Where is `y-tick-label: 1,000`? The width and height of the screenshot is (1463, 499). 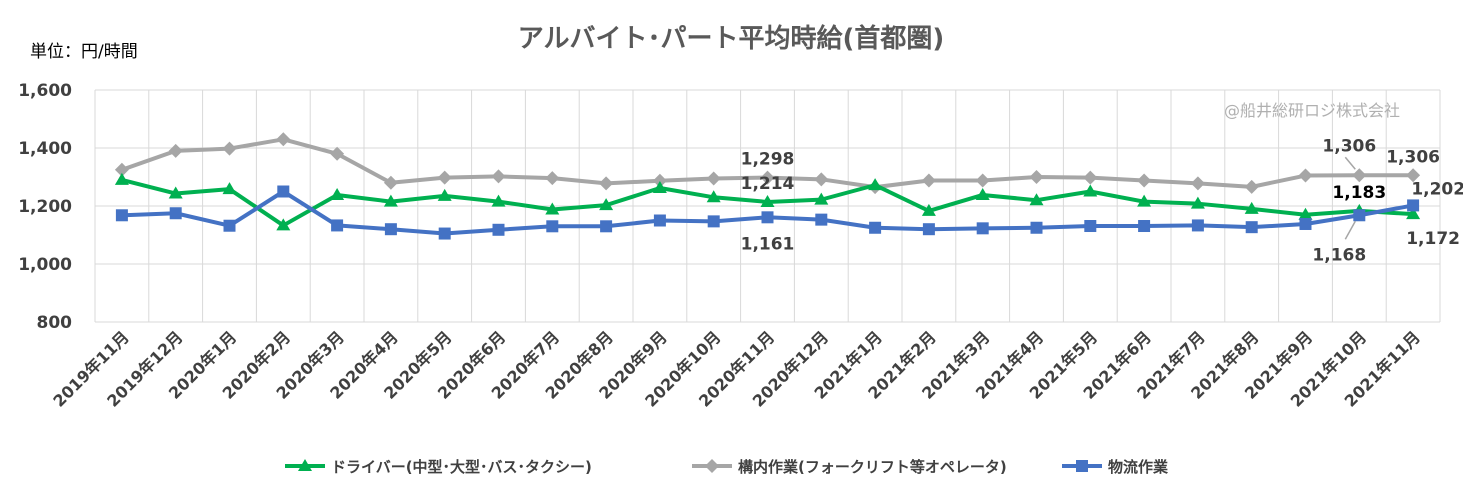 y-tick-label: 1,000 is located at coordinates (45, 265).